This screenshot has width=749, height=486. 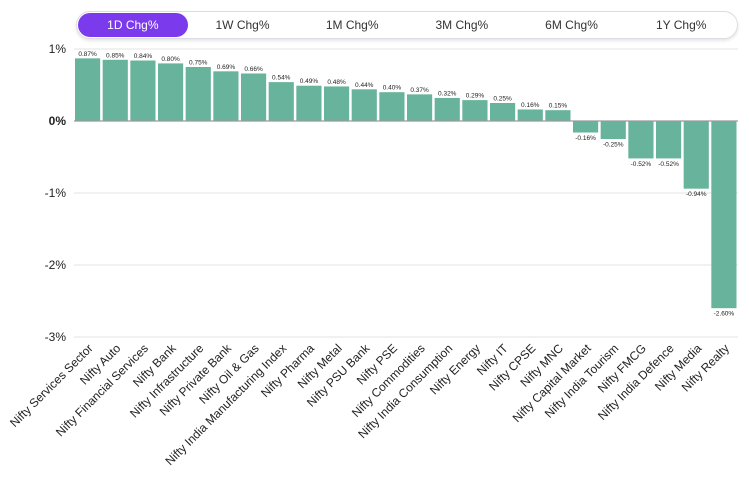 I want to click on tab-1w-chg: 1W Chg%, so click(x=242, y=25).